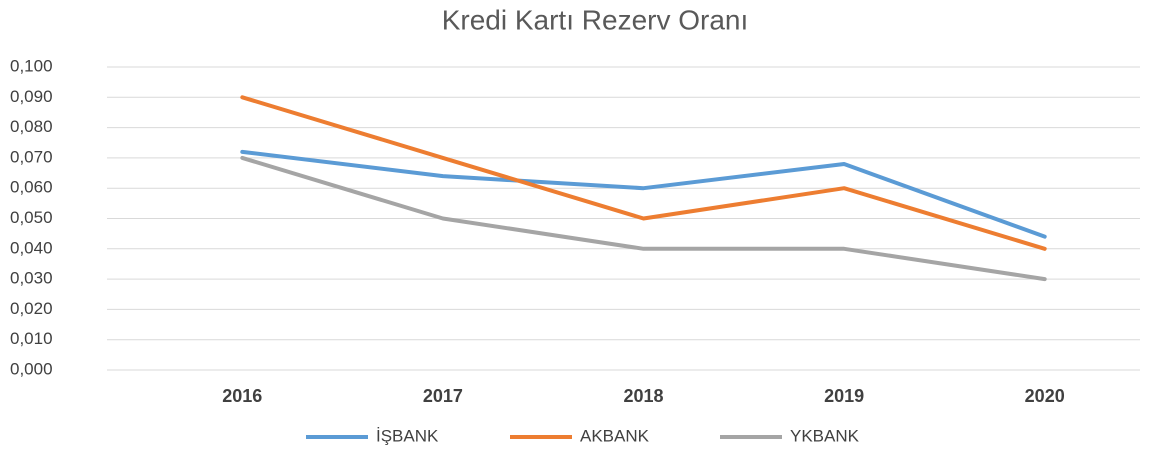 The width and height of the screenshot is (1153, 450). What do you see at coordinates (31, 278) in the screenshot?
I see `y-tick-label: 0,030` at bounding box center [31, 278].